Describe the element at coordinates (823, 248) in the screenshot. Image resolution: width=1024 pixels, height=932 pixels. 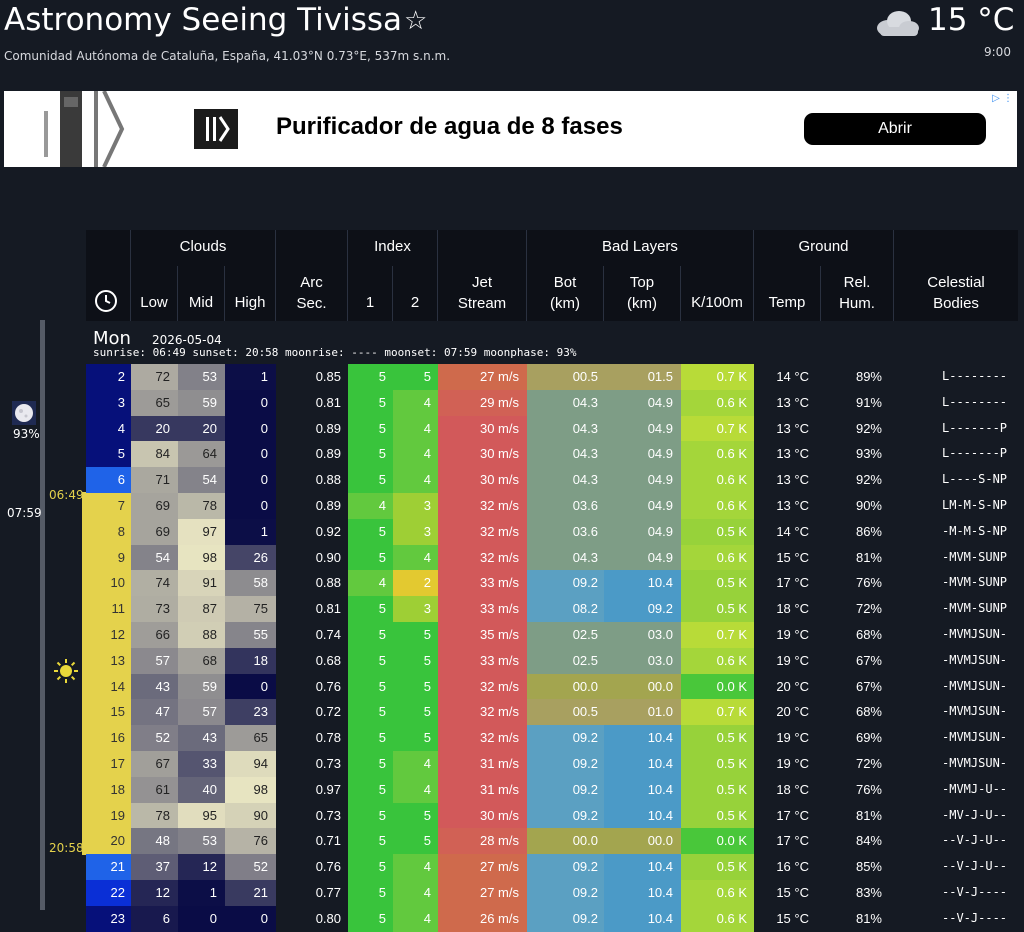
I see `header-ground: Ground` at that location.